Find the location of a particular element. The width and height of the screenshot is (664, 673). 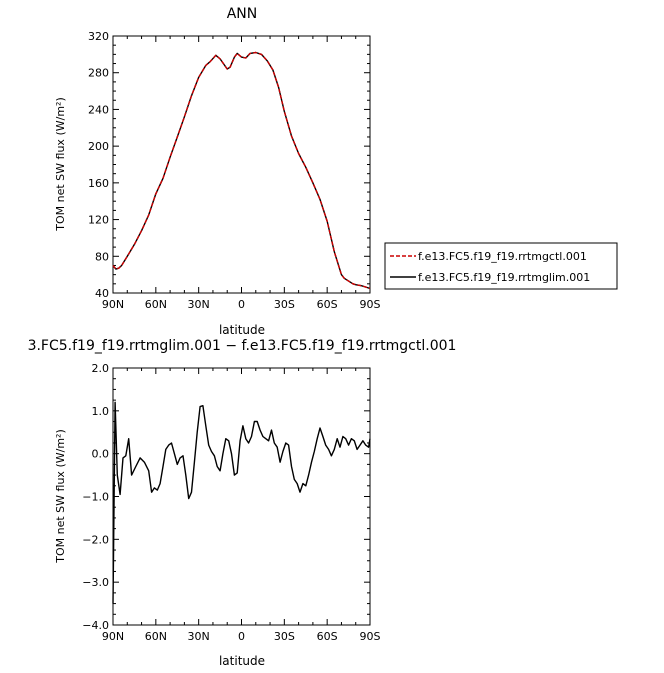

legend-entry-lim: f.e13.FC5.f19_f19.rrtmglim.001 is located at coordinates (504, 277).